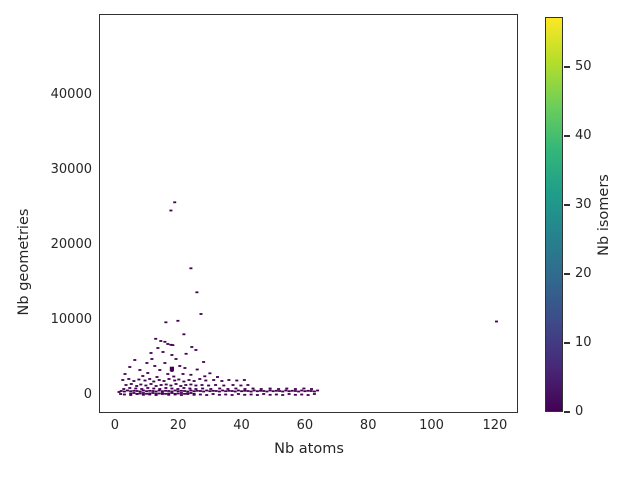  Describe the element at coordinates (241, 425) in the screenshot. I see `x-tick-label: 40` at that location.